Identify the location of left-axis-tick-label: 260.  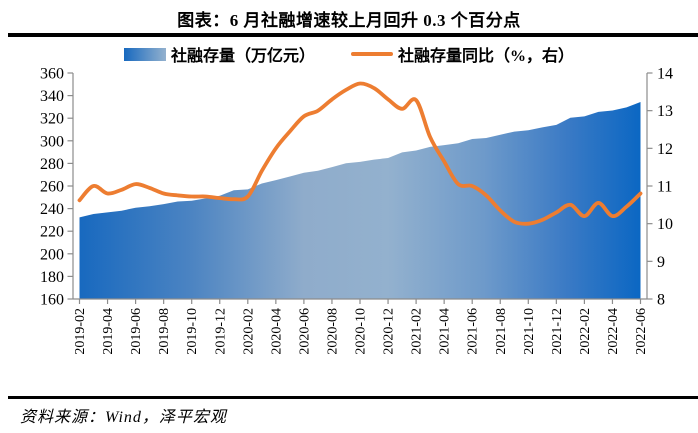
(52, 187).